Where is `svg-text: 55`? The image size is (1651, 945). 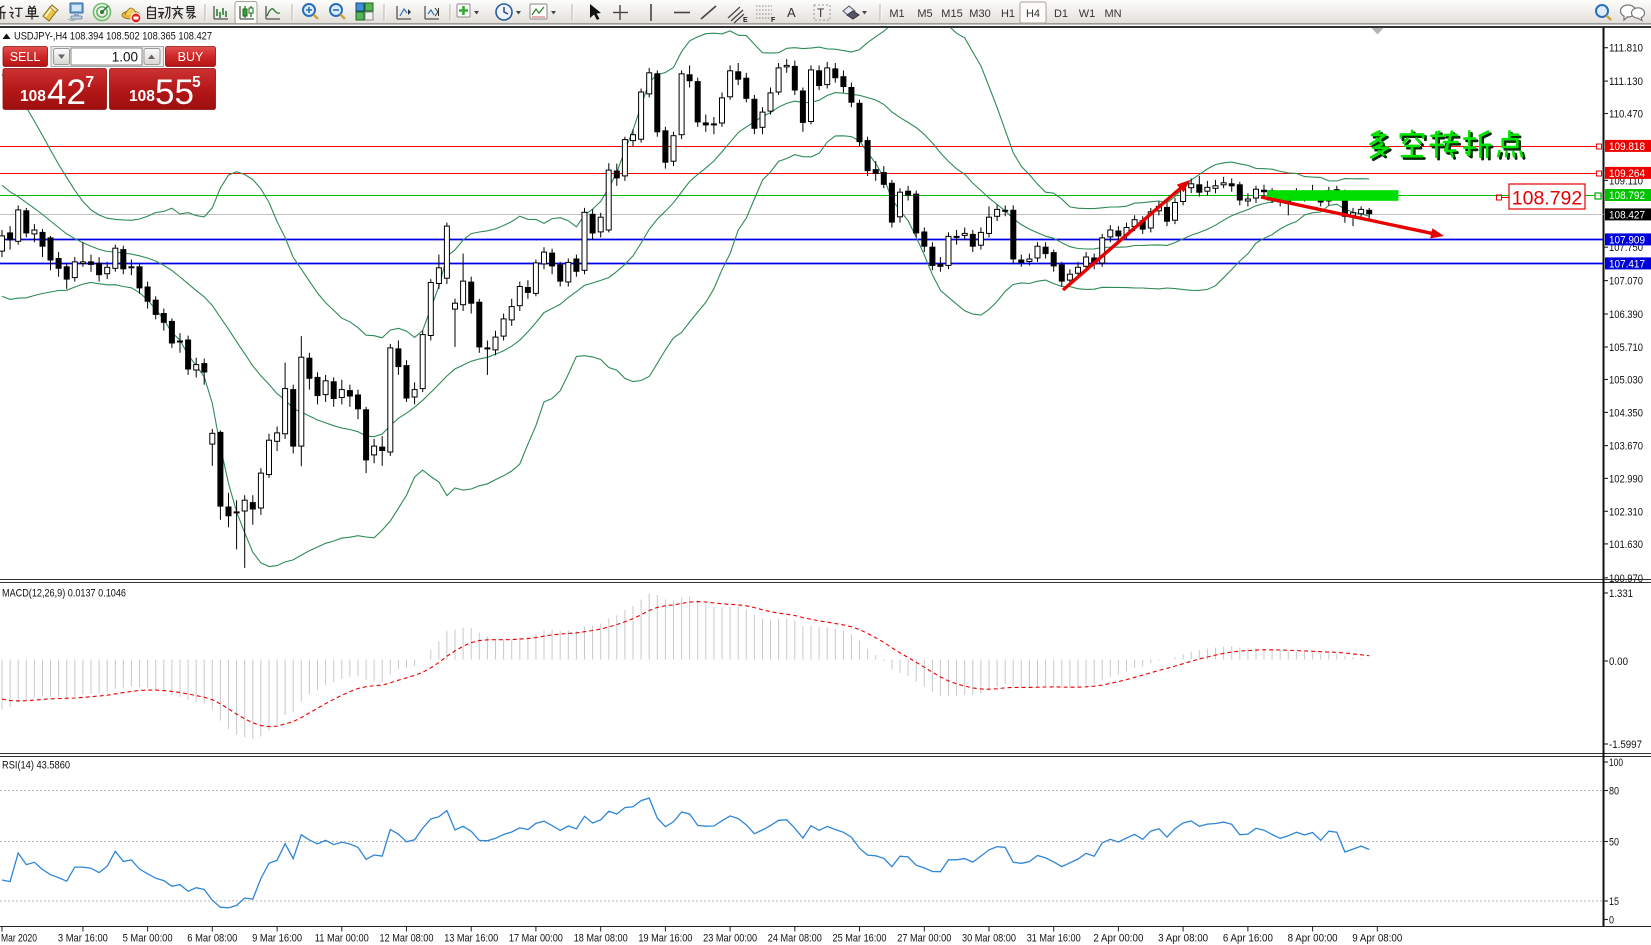
svg-text: 55 is located at coordinates (174, 92).